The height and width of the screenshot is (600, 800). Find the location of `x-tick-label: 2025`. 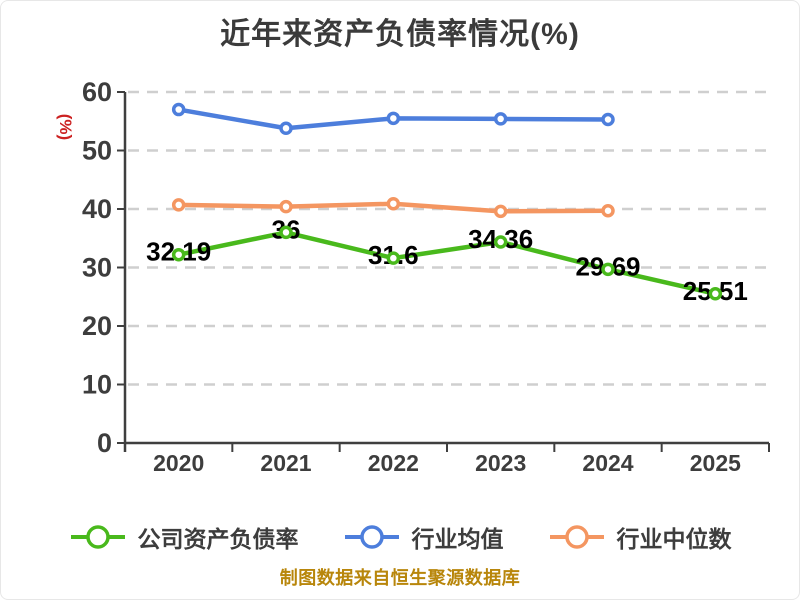

x-tick-label: 2025 is located at coordinates (715, 463).